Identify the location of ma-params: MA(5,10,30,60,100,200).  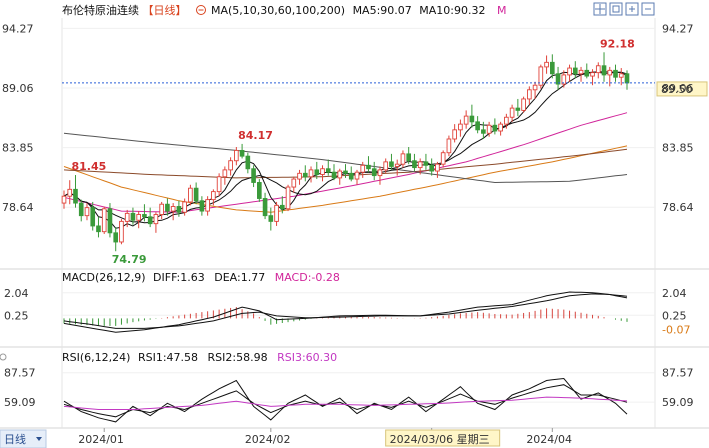
(278, 10).